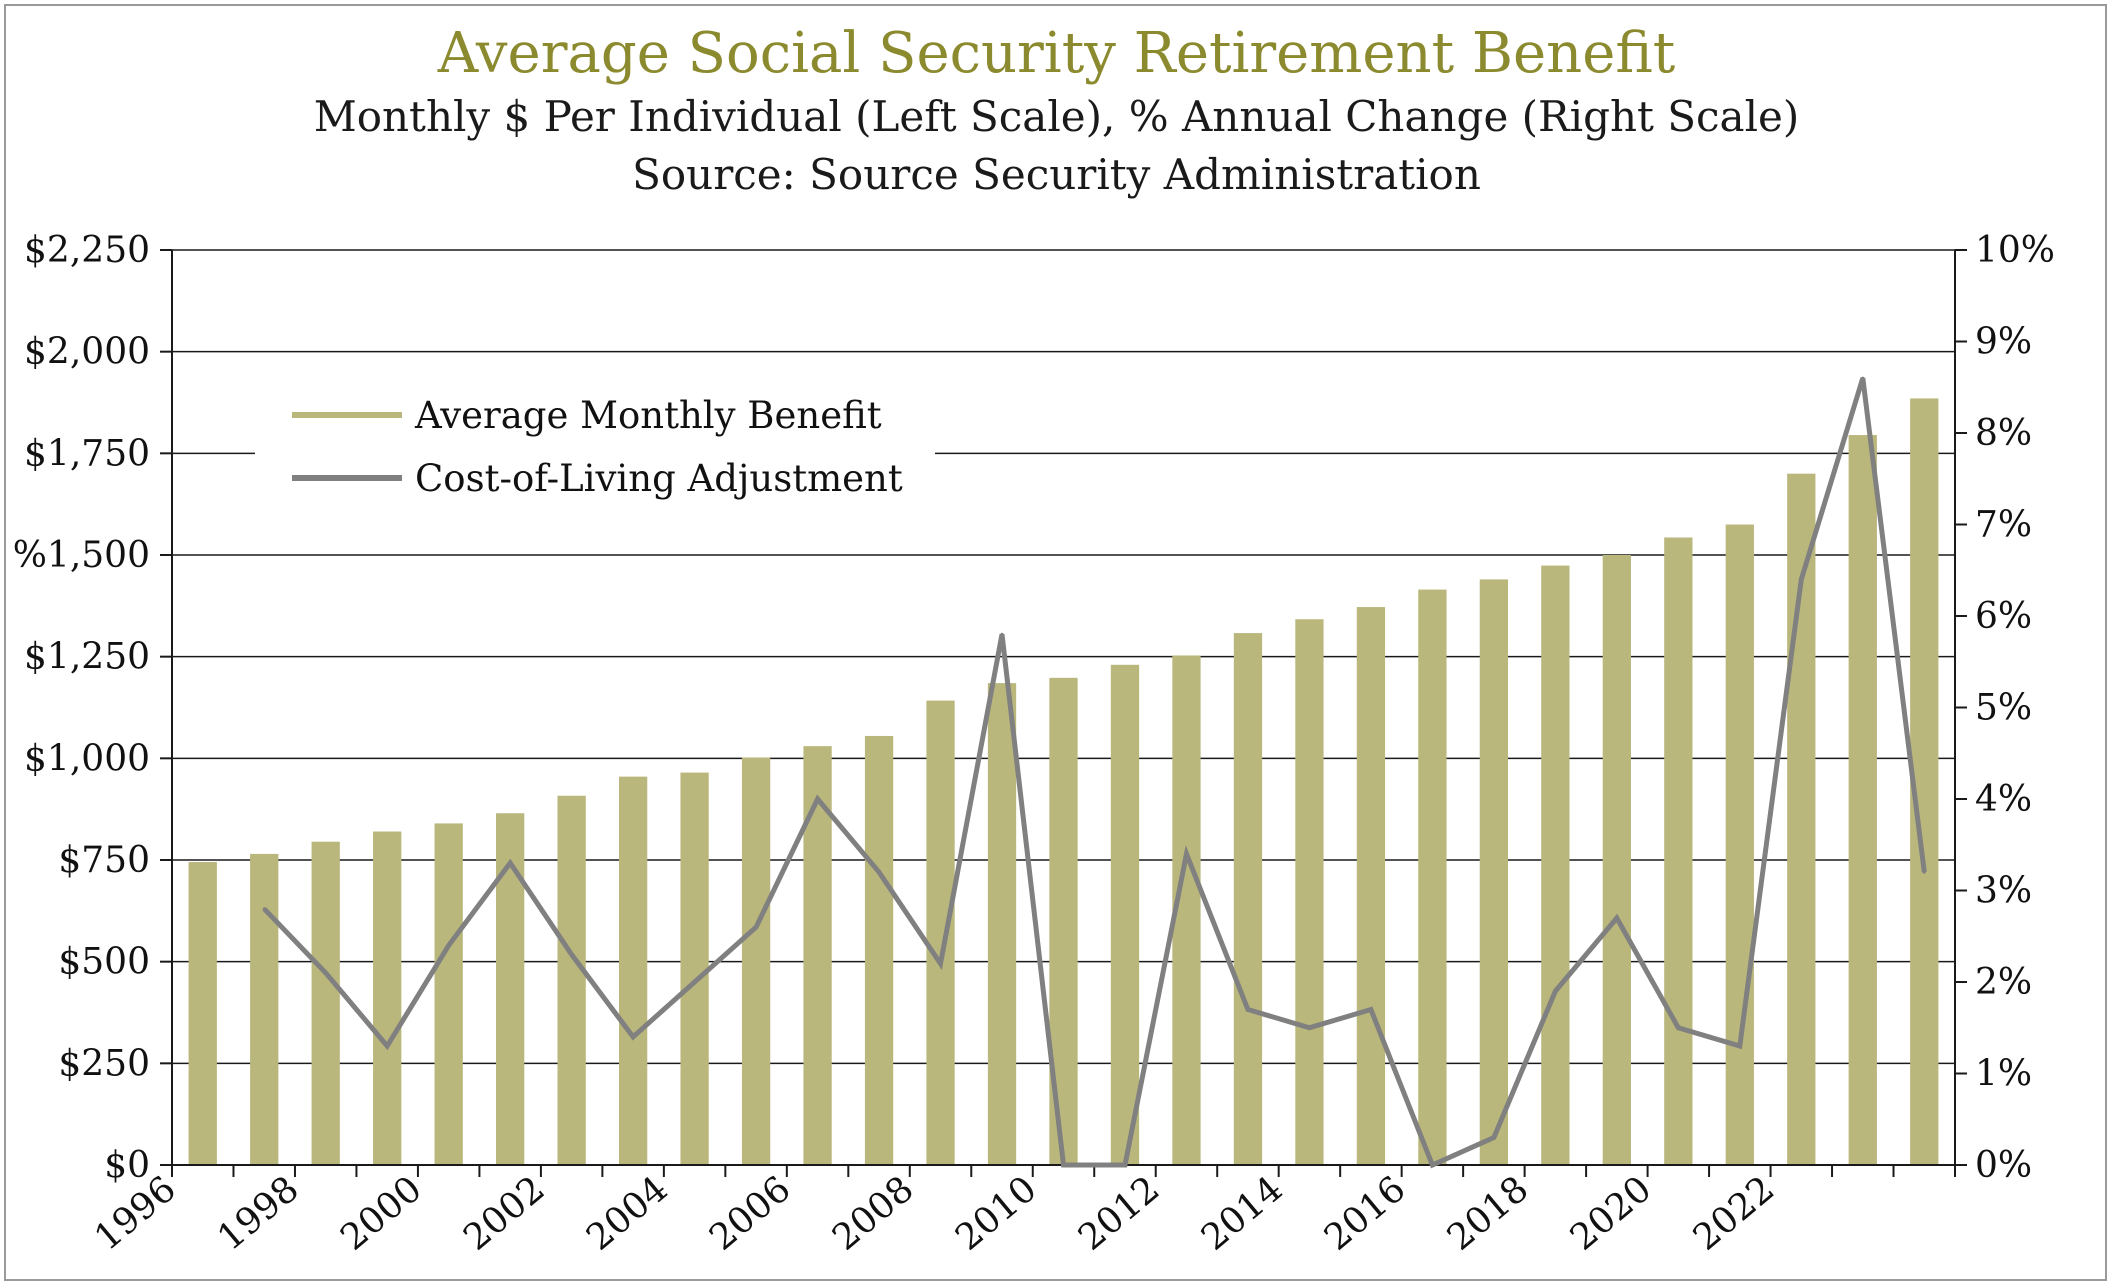  I want to click on right-tick-label: 3%, so click(2003, 891).